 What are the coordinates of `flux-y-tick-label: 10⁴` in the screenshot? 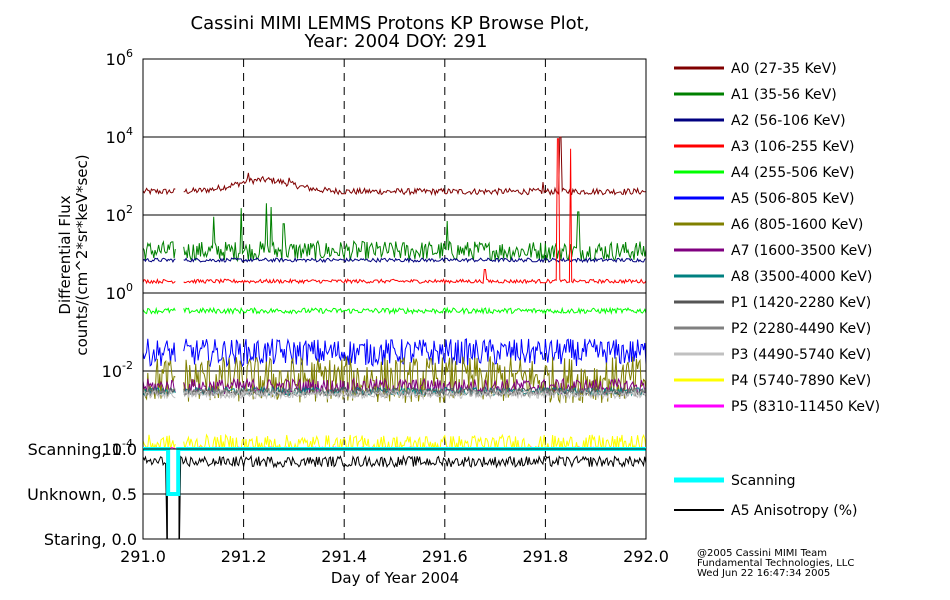 It's located at (119, 136).